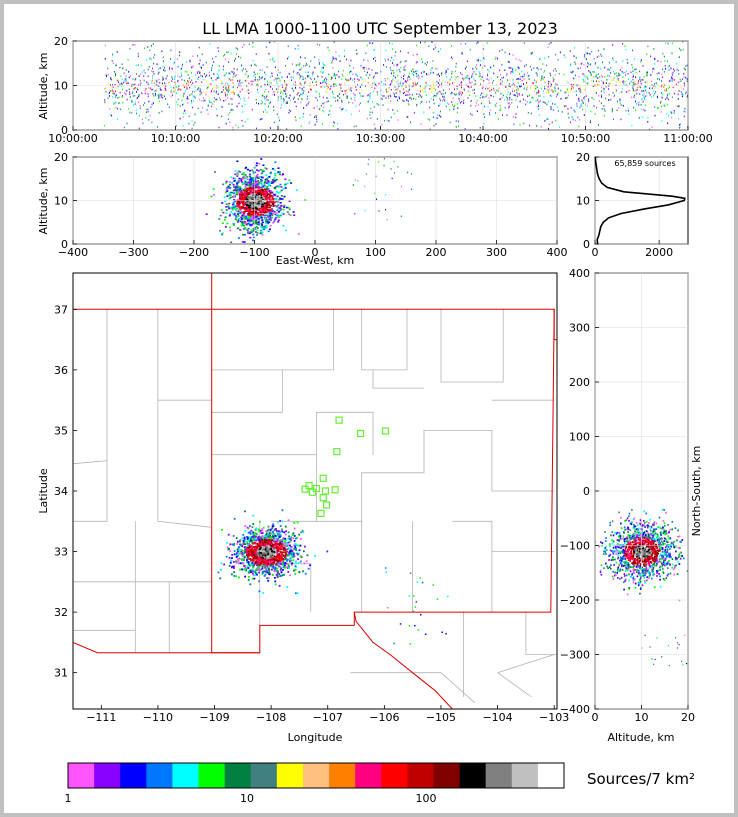 The height and width of the screenshot is (817, 738). I want to click on p1-xtick: 10:40:00, so click(482, 138).